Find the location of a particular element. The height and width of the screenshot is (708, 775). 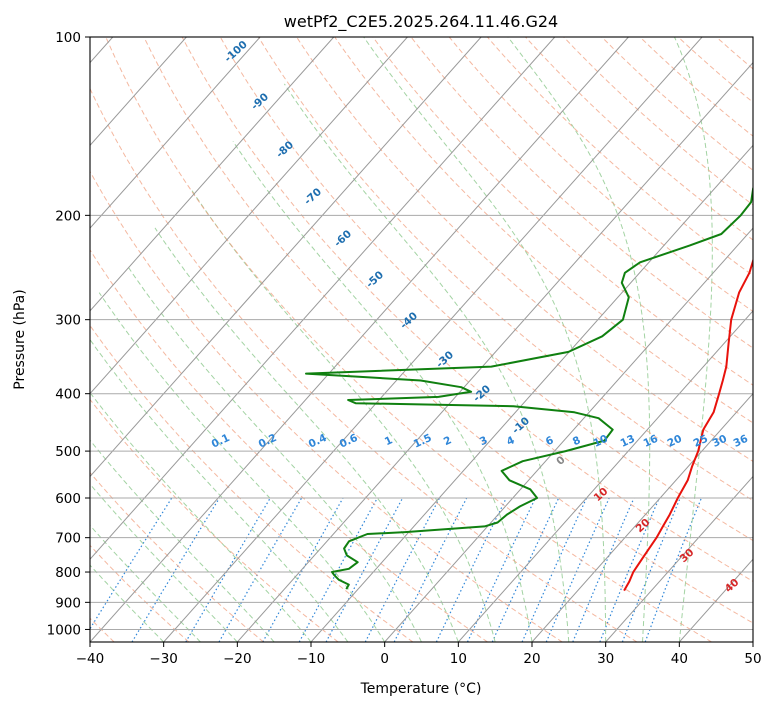

y-tick-label: 1000 is located at coordinates (64, 630).